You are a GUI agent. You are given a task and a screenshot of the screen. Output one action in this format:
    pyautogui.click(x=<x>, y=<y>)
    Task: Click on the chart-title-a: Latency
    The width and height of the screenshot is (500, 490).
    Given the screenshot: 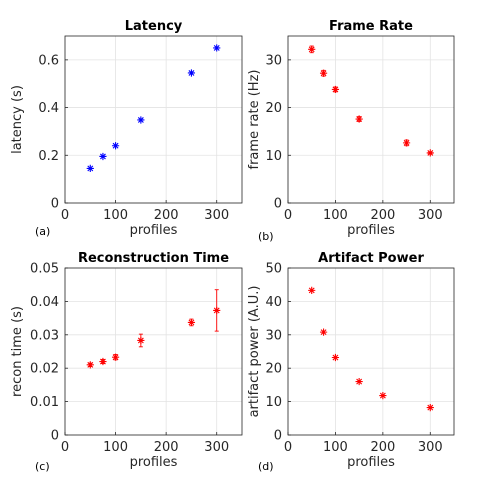 What is the action you would take?
    pyautogui.click(x=154, y=26)
    